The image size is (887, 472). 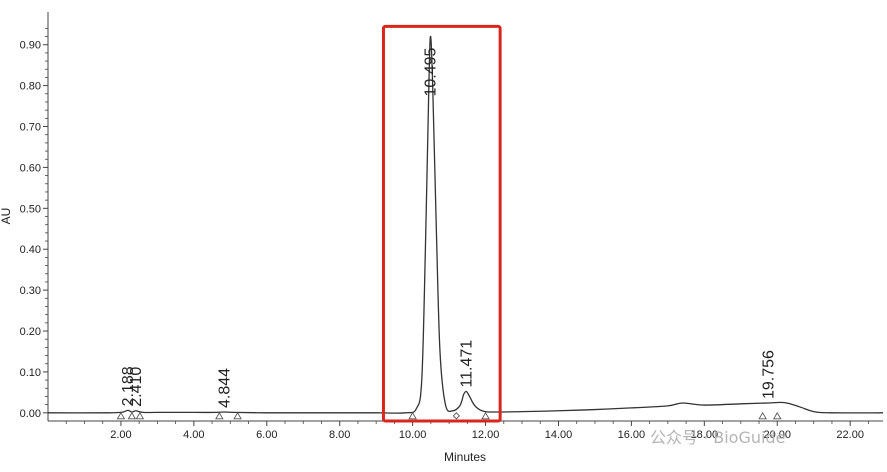 I want to click on integration-markers, so click(x=449, y=415).